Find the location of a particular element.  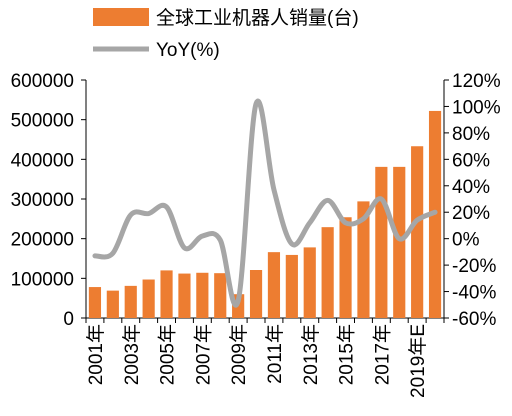

x-tick-label: 2013年 is located at coordinates (311, 354).